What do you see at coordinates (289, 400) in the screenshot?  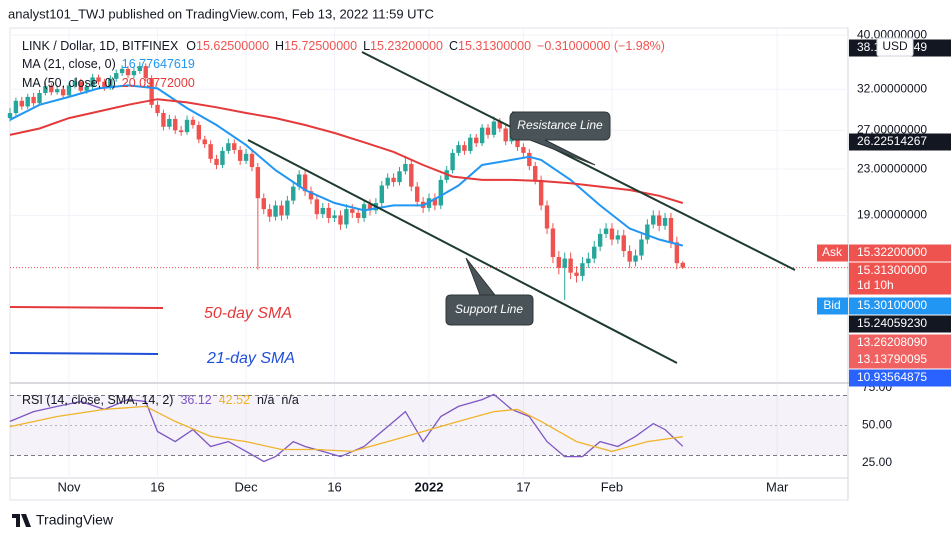 I see `rsi-value: n/a` at bounding box center [289, 400].